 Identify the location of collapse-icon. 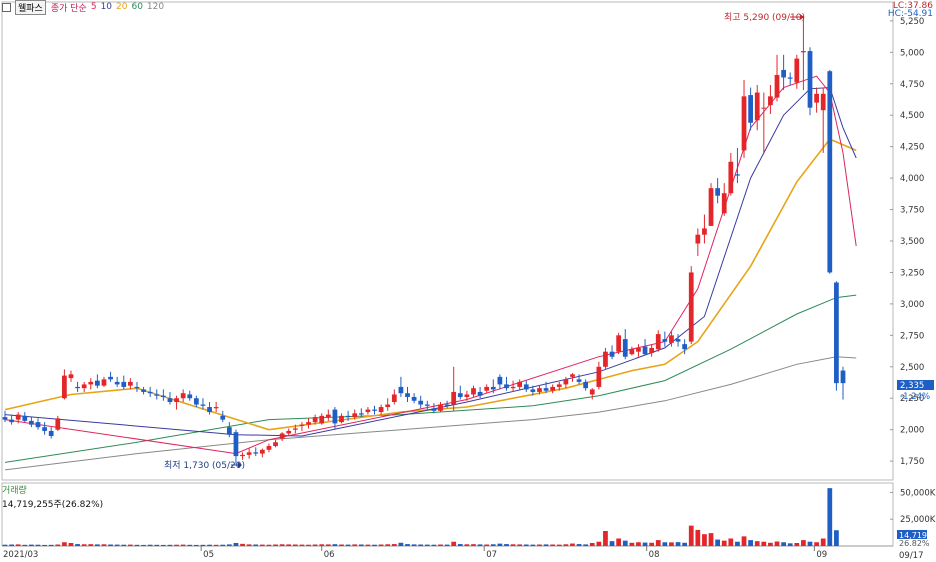
(6, 7).